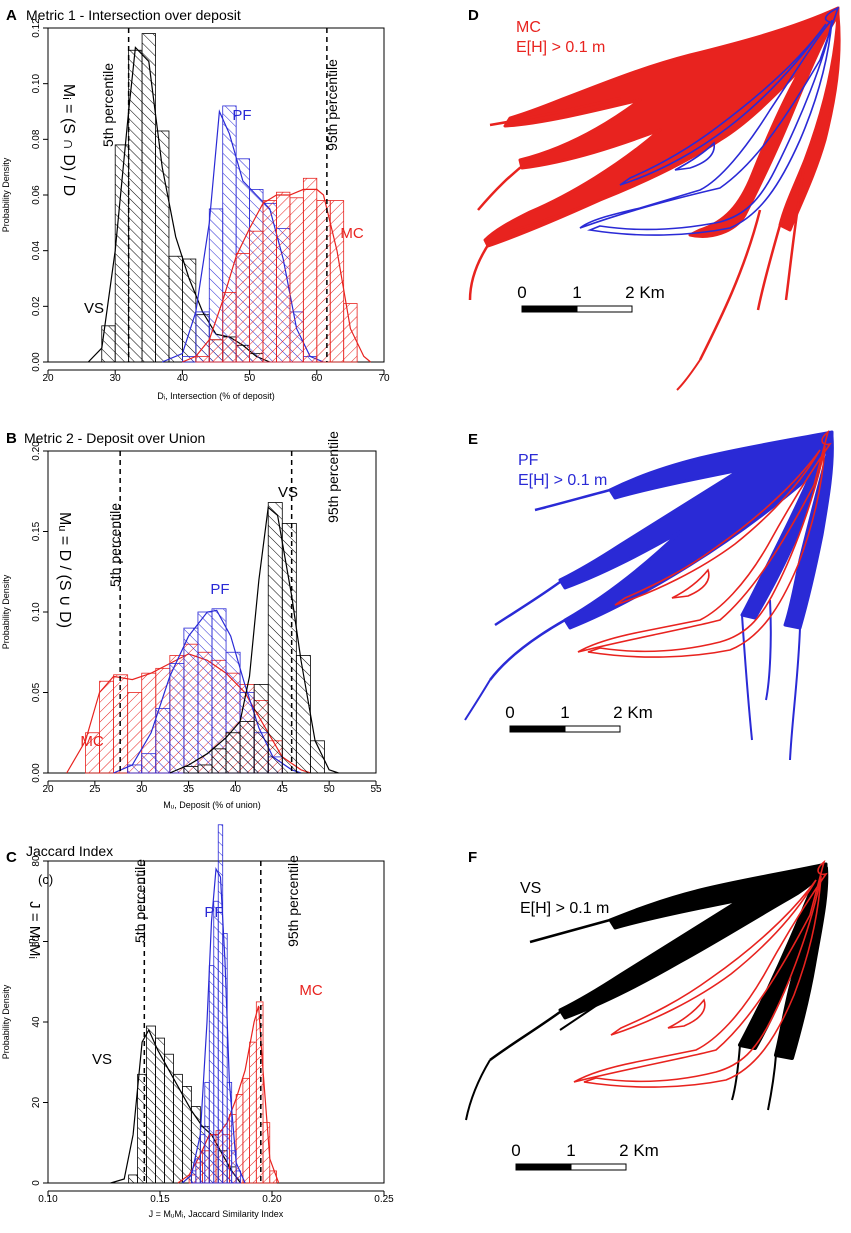 This screenshot has height=1233, width=851. I want to click on map-f-flow-area, so click(647, 991).